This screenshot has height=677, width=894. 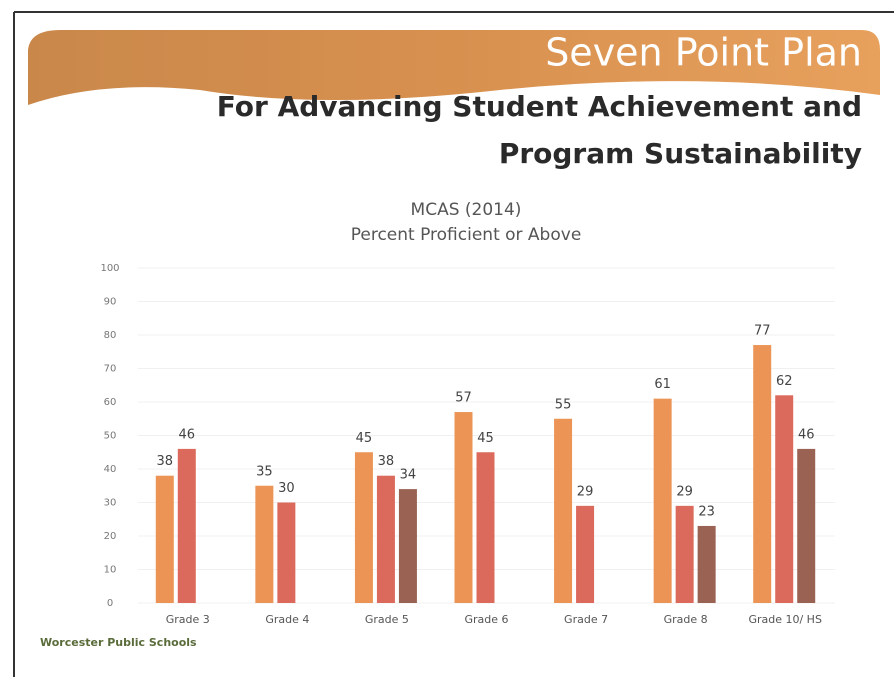 I want to click on y-tick-label: 80, so click(x=110, y=335).